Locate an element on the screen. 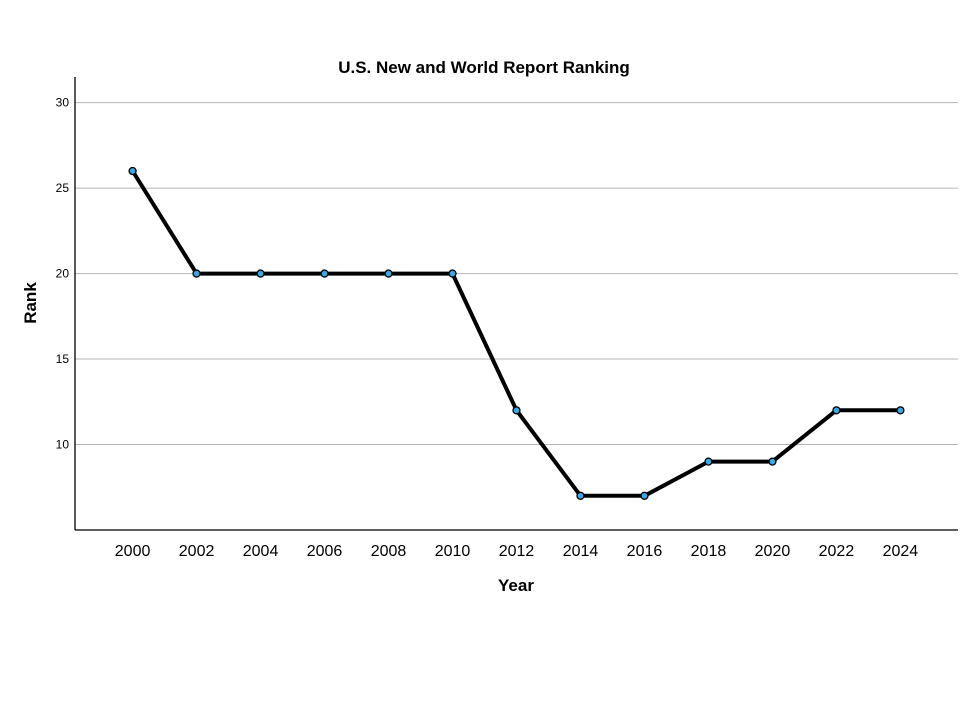  x-tick-label: 2012 is located at coordinates (517, 551).